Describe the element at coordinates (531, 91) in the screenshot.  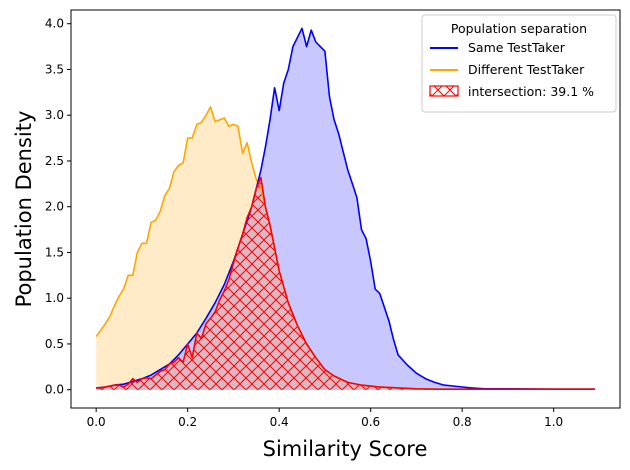
I see `legend-label-intersection: intersection: 39.1 %` at that location.